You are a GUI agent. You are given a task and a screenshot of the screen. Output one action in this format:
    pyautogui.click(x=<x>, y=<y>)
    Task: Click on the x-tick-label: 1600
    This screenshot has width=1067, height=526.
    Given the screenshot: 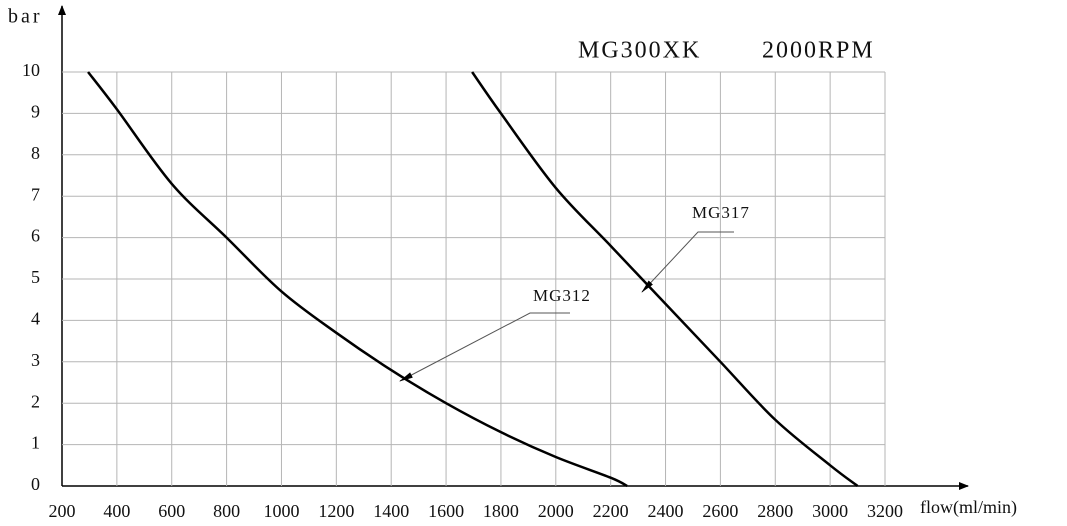 What is the action you would take?
    pyautogui.click(x=446, y=511)
    